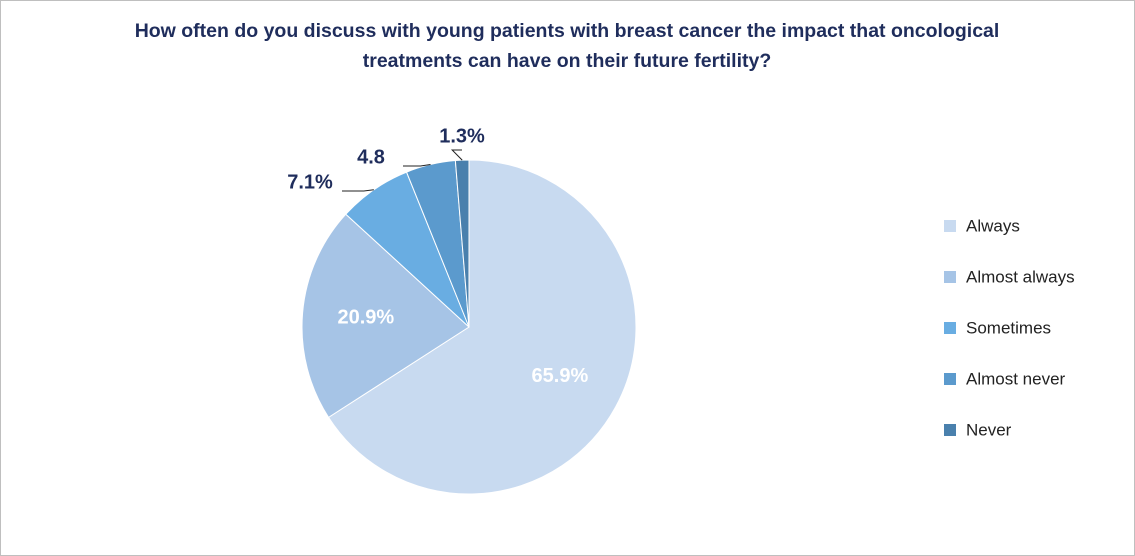 This screenshot has width=1135, height=556. I want to click on legend-label: Never, so click(989, 429).